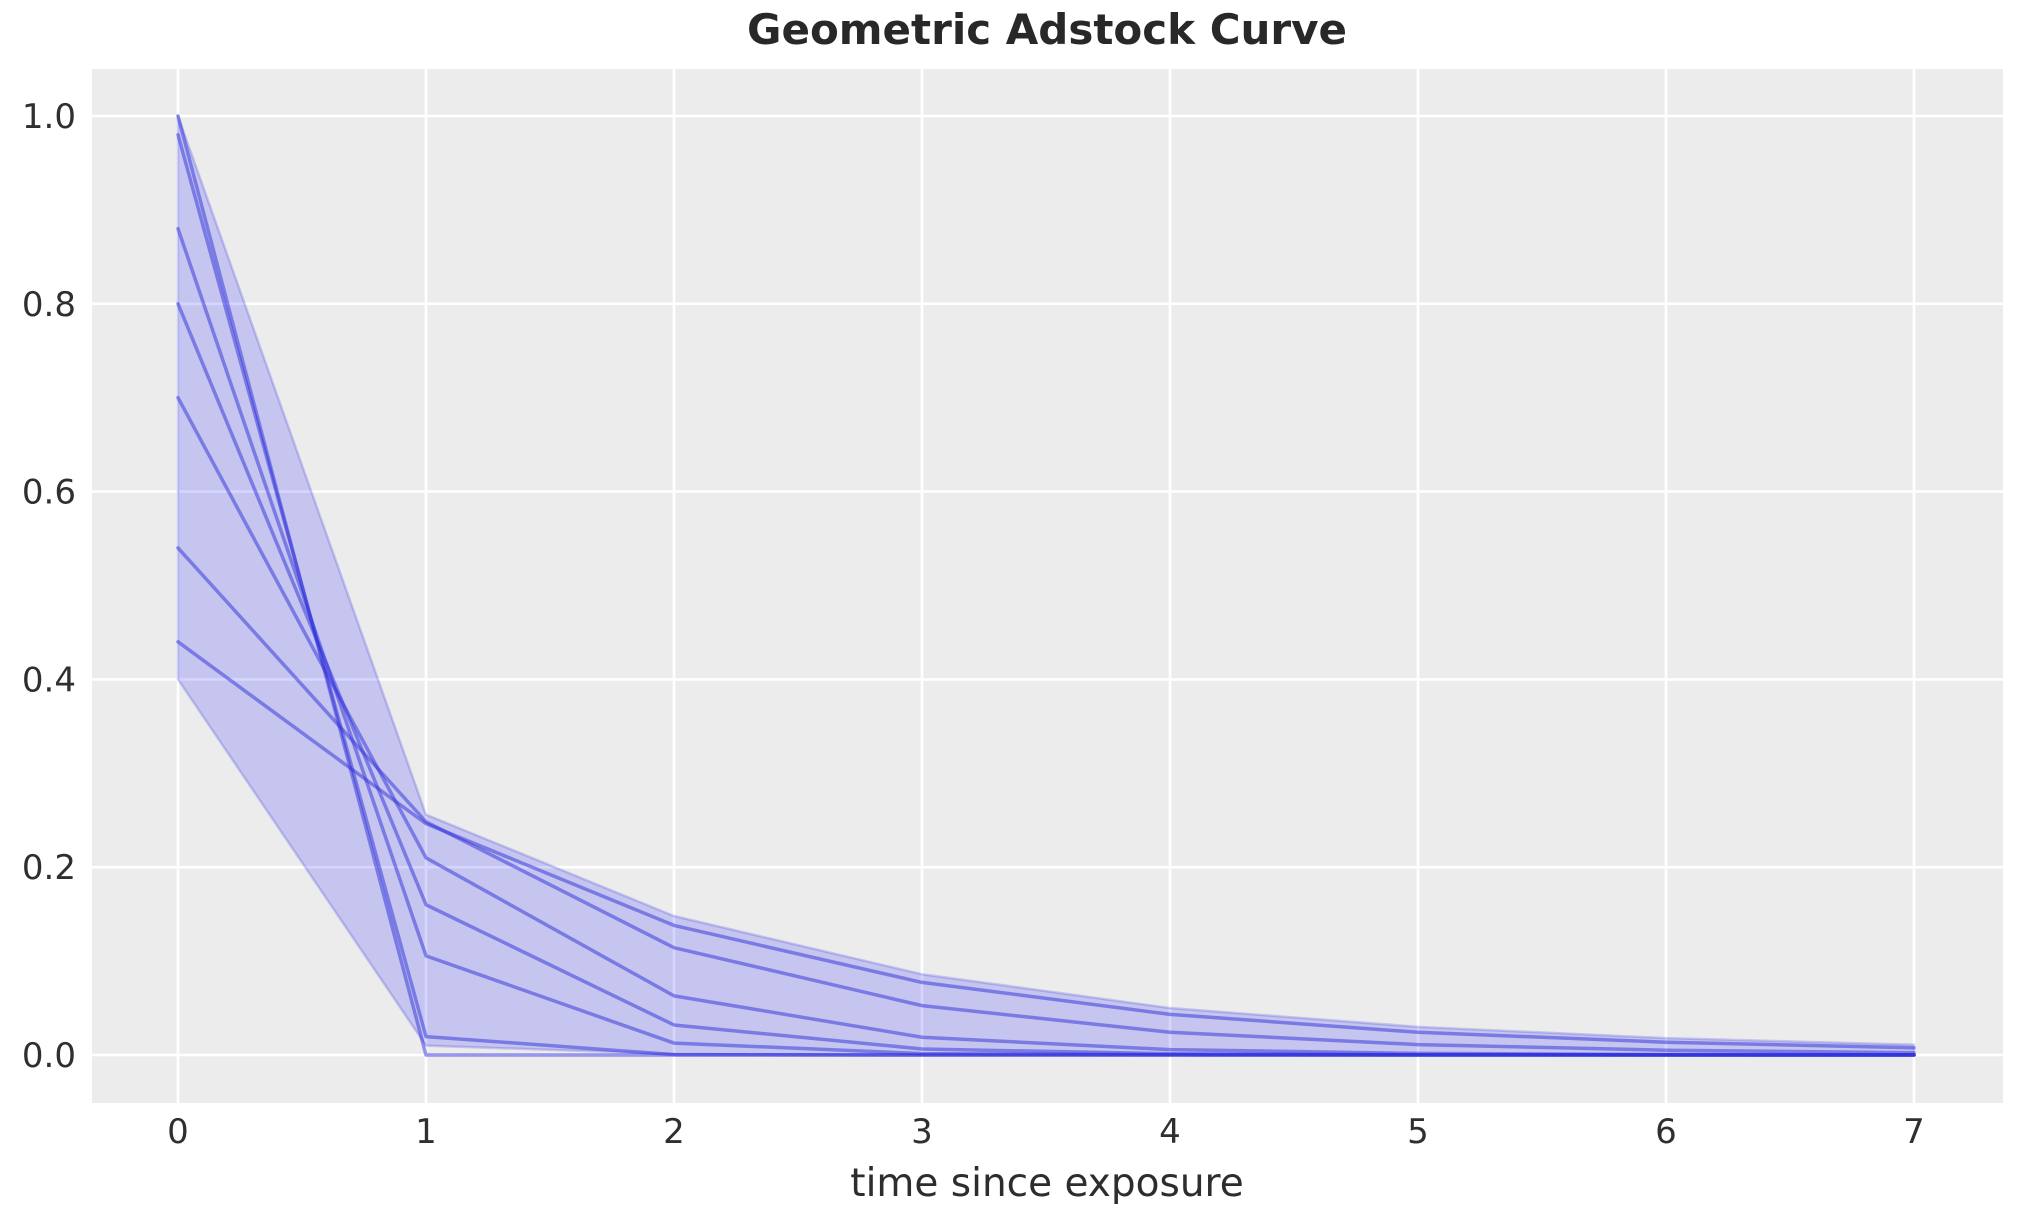 The image size is (2023, 1223). Describe the element at coordinates (1046, 1183) in the screenshot. I see `x-axis-label: time since exposure` at that location.